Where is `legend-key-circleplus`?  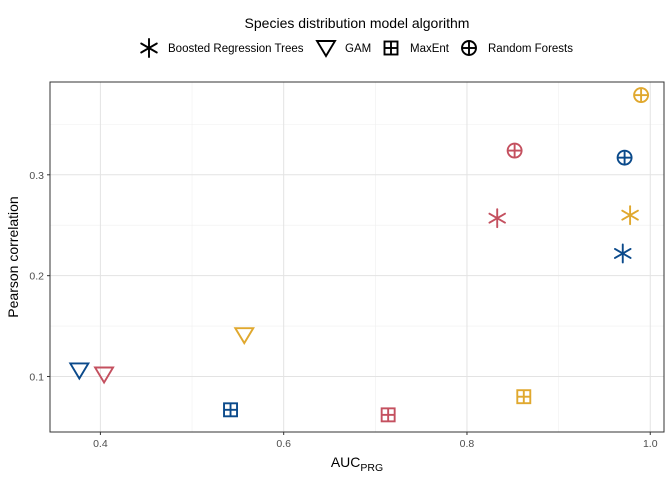
legend-key-circleplus is located at coordinates (469, 48).